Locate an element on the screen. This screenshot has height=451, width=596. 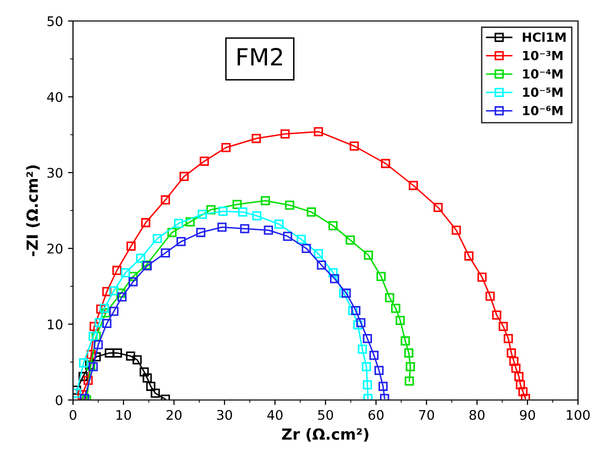
y-tick-label: 40 is located at coordinates (54, 97).